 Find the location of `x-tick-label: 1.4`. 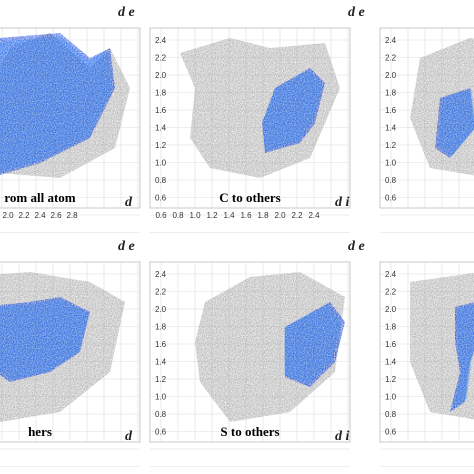

x-tick-label: 1.4 is located at coordinates (229, 215).